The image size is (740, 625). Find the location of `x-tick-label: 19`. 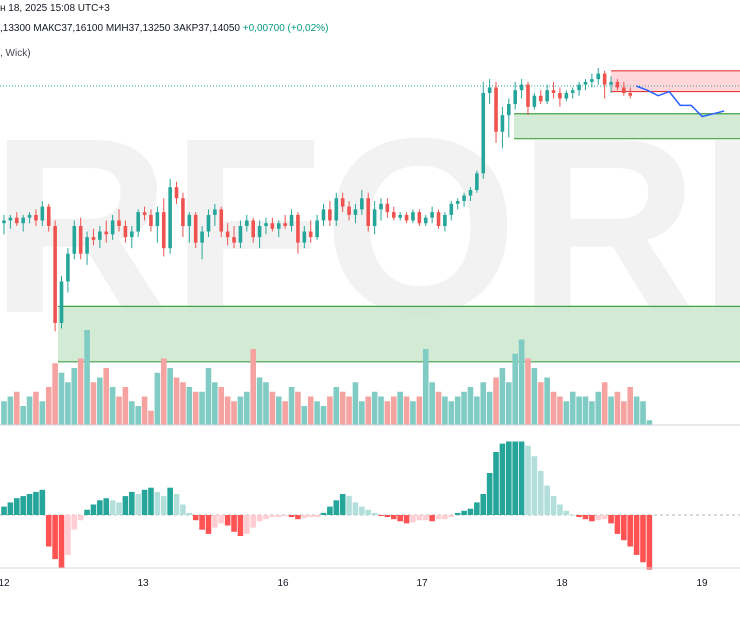

x-tick-label: 19 is located at coordinates (702, 583).